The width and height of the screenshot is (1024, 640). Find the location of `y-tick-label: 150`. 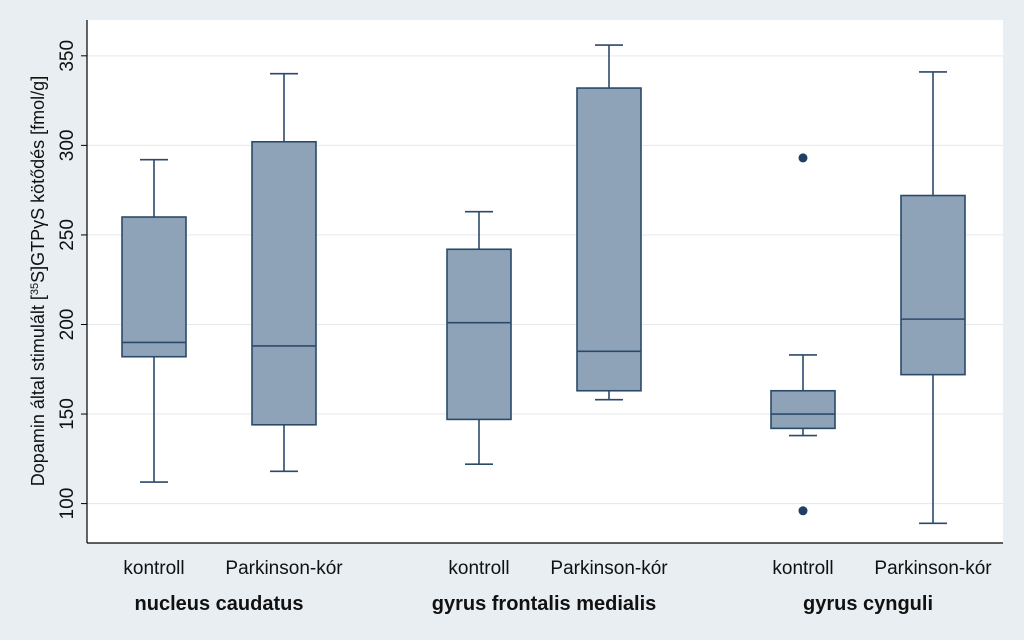

y-tick-label: 150 is located at coordinates (67, 414).